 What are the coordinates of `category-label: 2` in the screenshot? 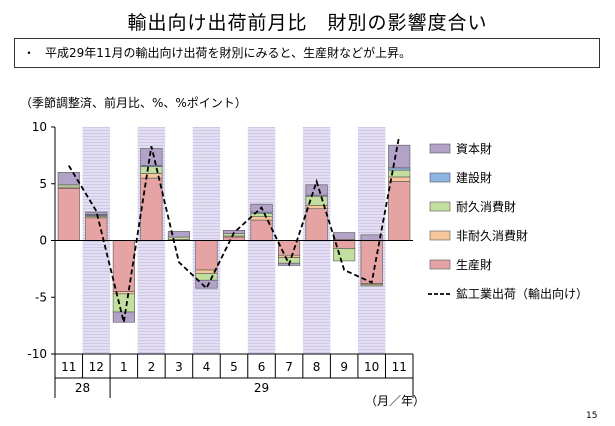 It's located at (152, 367).